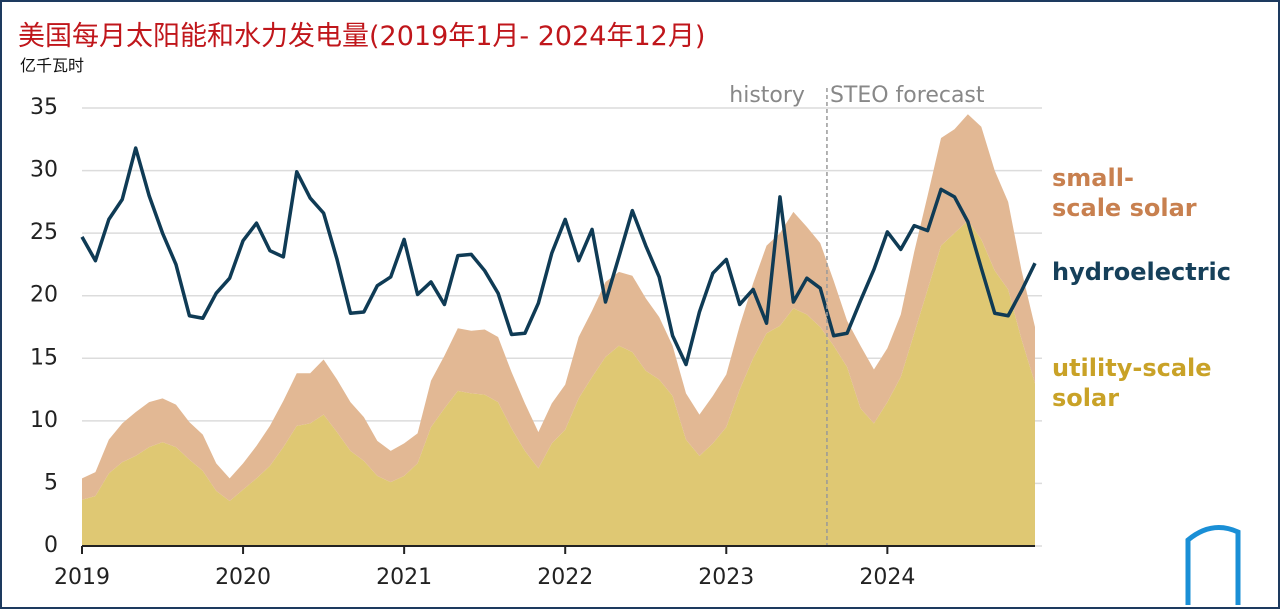 Image resolution: width=1280 pixels, height=609 pixels. Describe the element at coordinates (726, 577) in the screenshot. I see `x-tick-label: 2023` at that location.